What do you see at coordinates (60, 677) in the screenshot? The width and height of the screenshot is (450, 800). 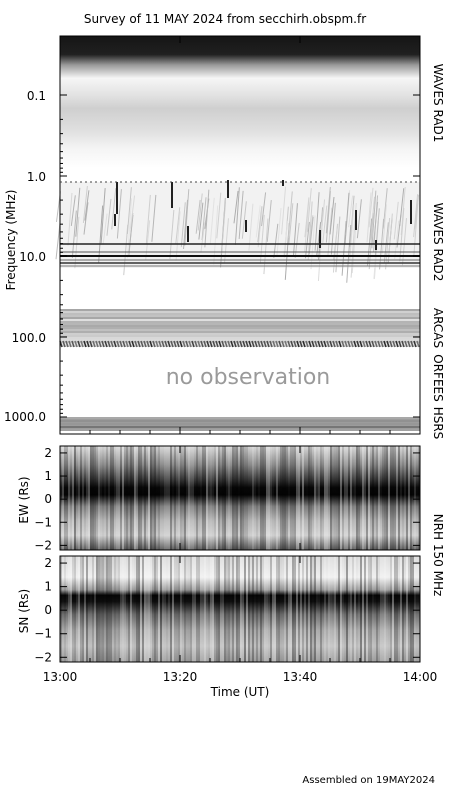 I see `time-tick-label: 13:00` at bounding box center [60, 677].